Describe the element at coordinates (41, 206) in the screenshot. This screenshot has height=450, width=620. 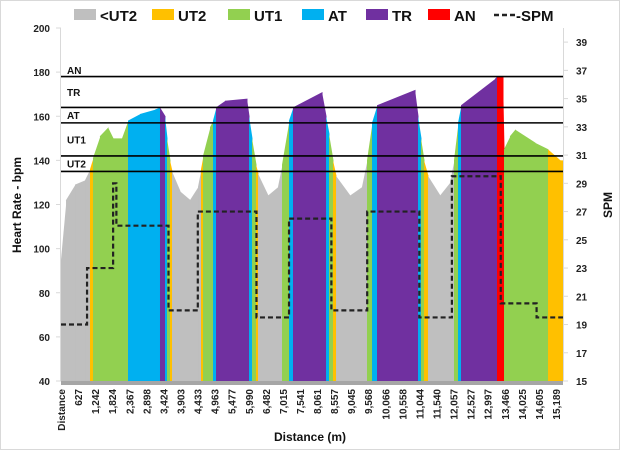
I see `y-tick-label: 120` at that location.